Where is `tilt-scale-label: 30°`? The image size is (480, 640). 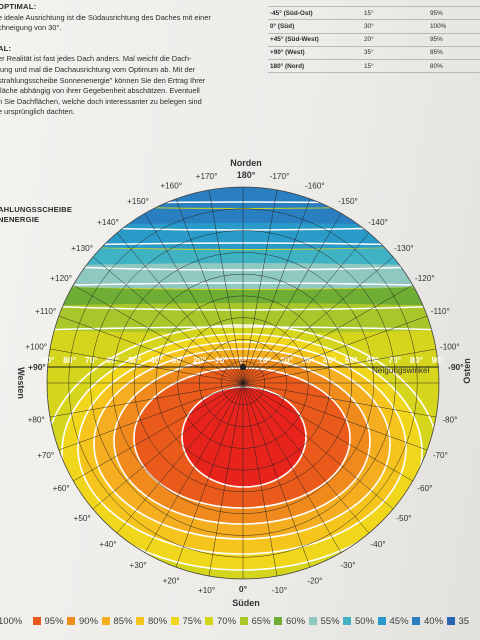 tilt-scale-label: 30° is located at coordinates (179, 360).